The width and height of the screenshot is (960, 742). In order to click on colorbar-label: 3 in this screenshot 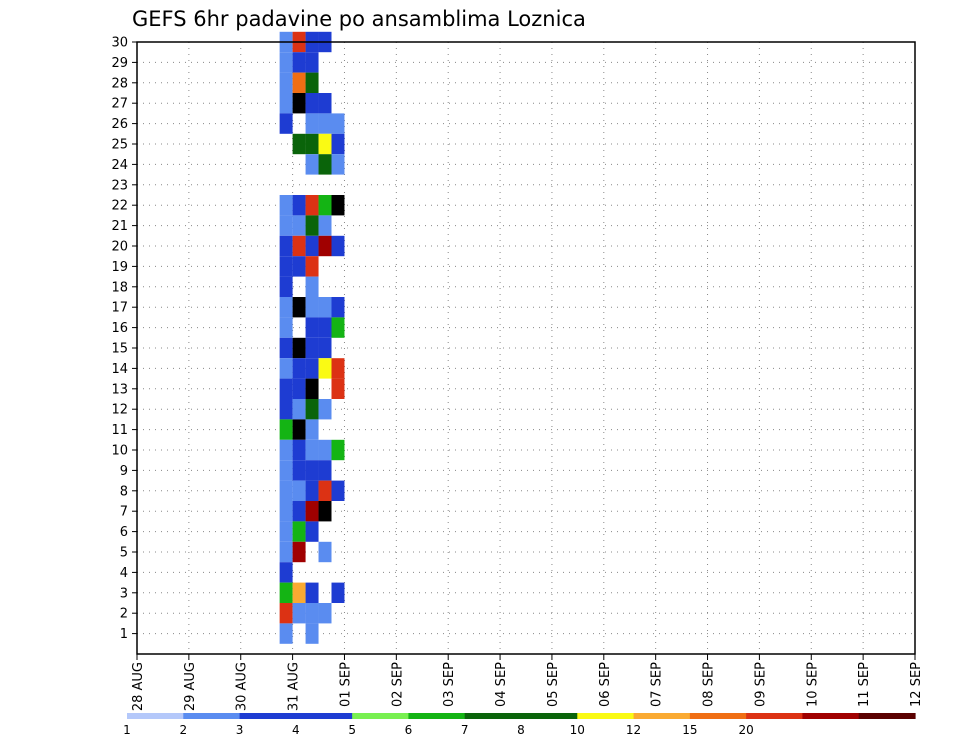, I will do `click(240, 730)`.